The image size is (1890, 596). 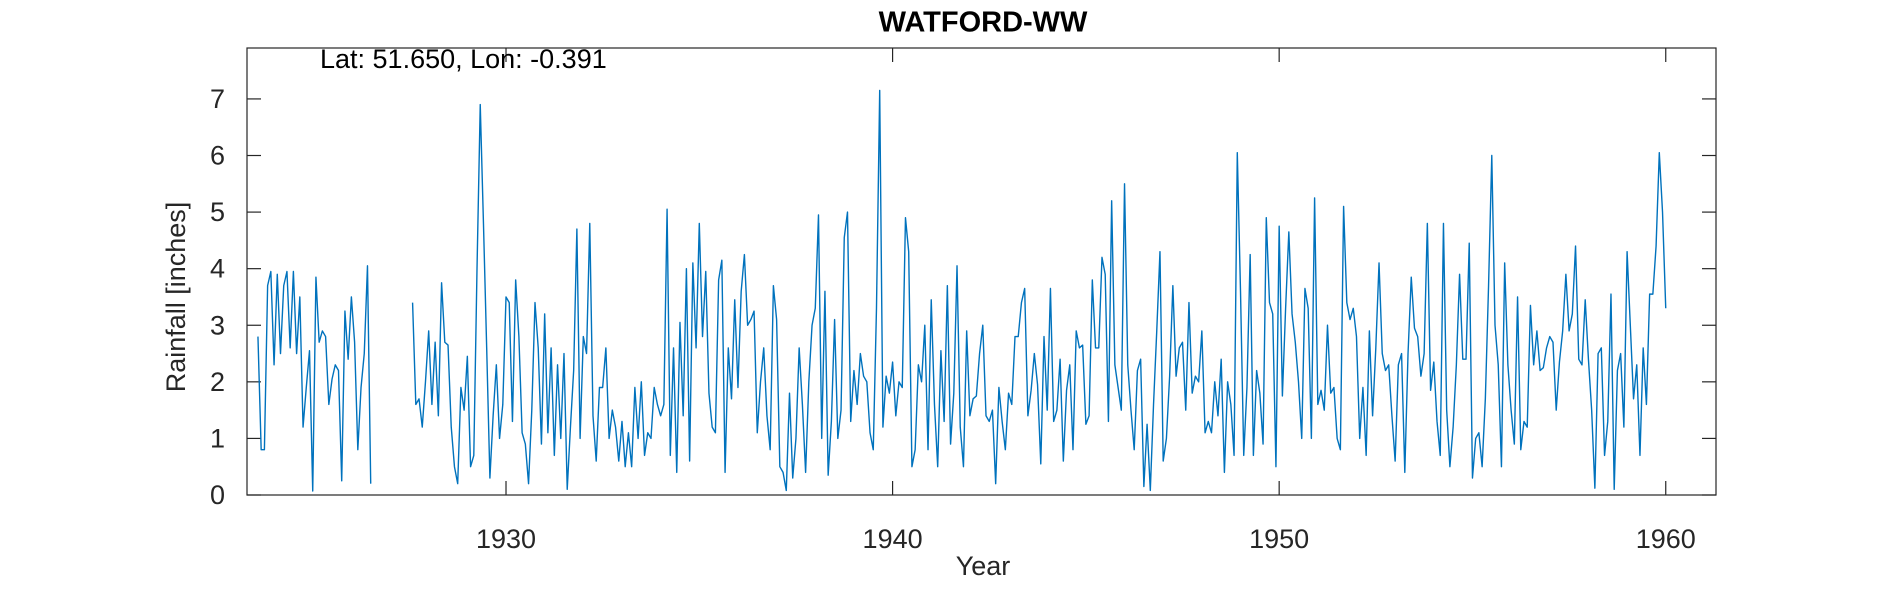 What do you see at coordinates (217, 99) in the screenshot?
I see `y-tick-label: 7` at bounding box center [217, 99].